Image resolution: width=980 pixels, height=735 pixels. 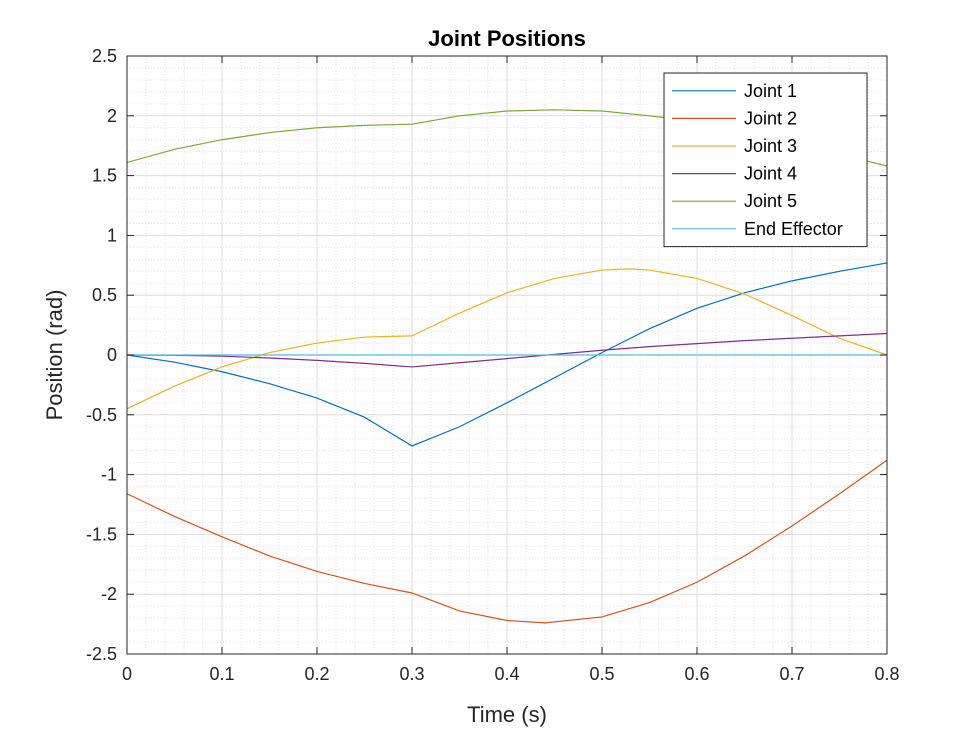 What do you see at coordinates (316, 674) in the screenshot?
I see `x-tick-label: 0.2` at bounding box center [316, 674].